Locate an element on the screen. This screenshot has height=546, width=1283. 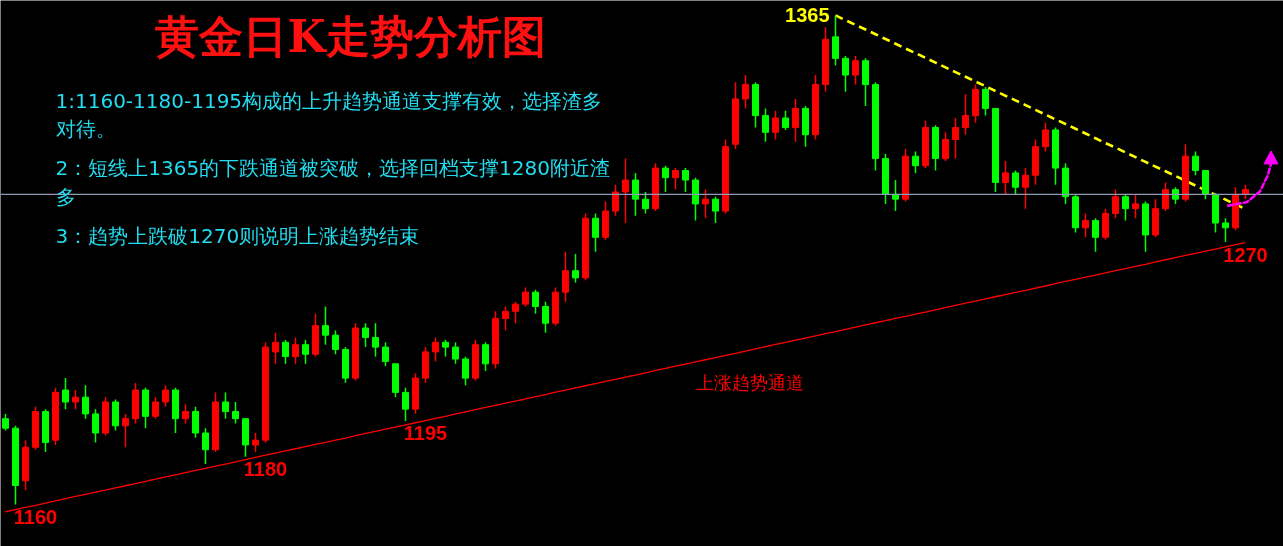
annotation: 1195 is located at coordinates (425, 433).